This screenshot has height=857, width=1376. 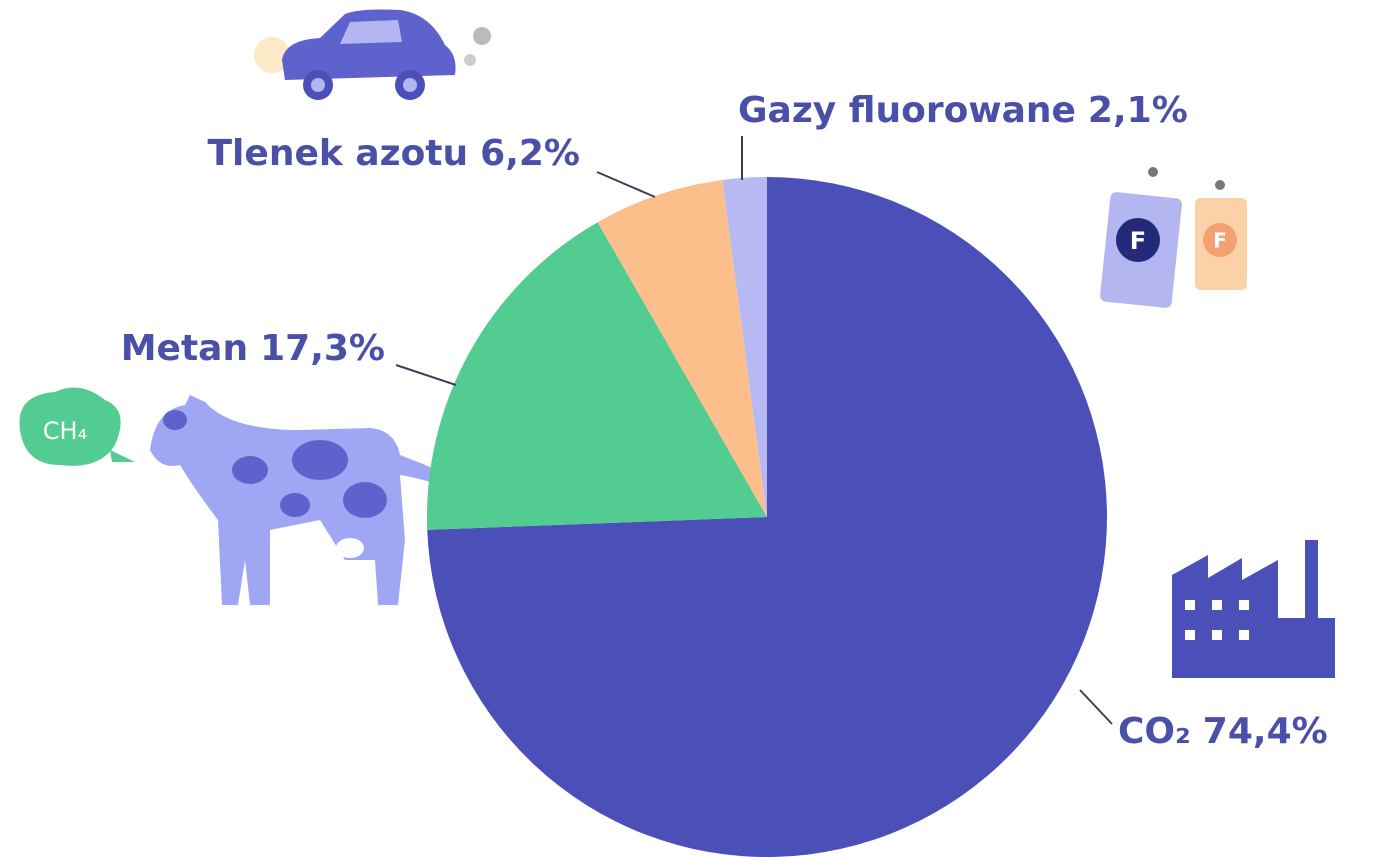 I want to click on slice-label: Gazy fluorowane 2,1%, so click(x=963, y=110).